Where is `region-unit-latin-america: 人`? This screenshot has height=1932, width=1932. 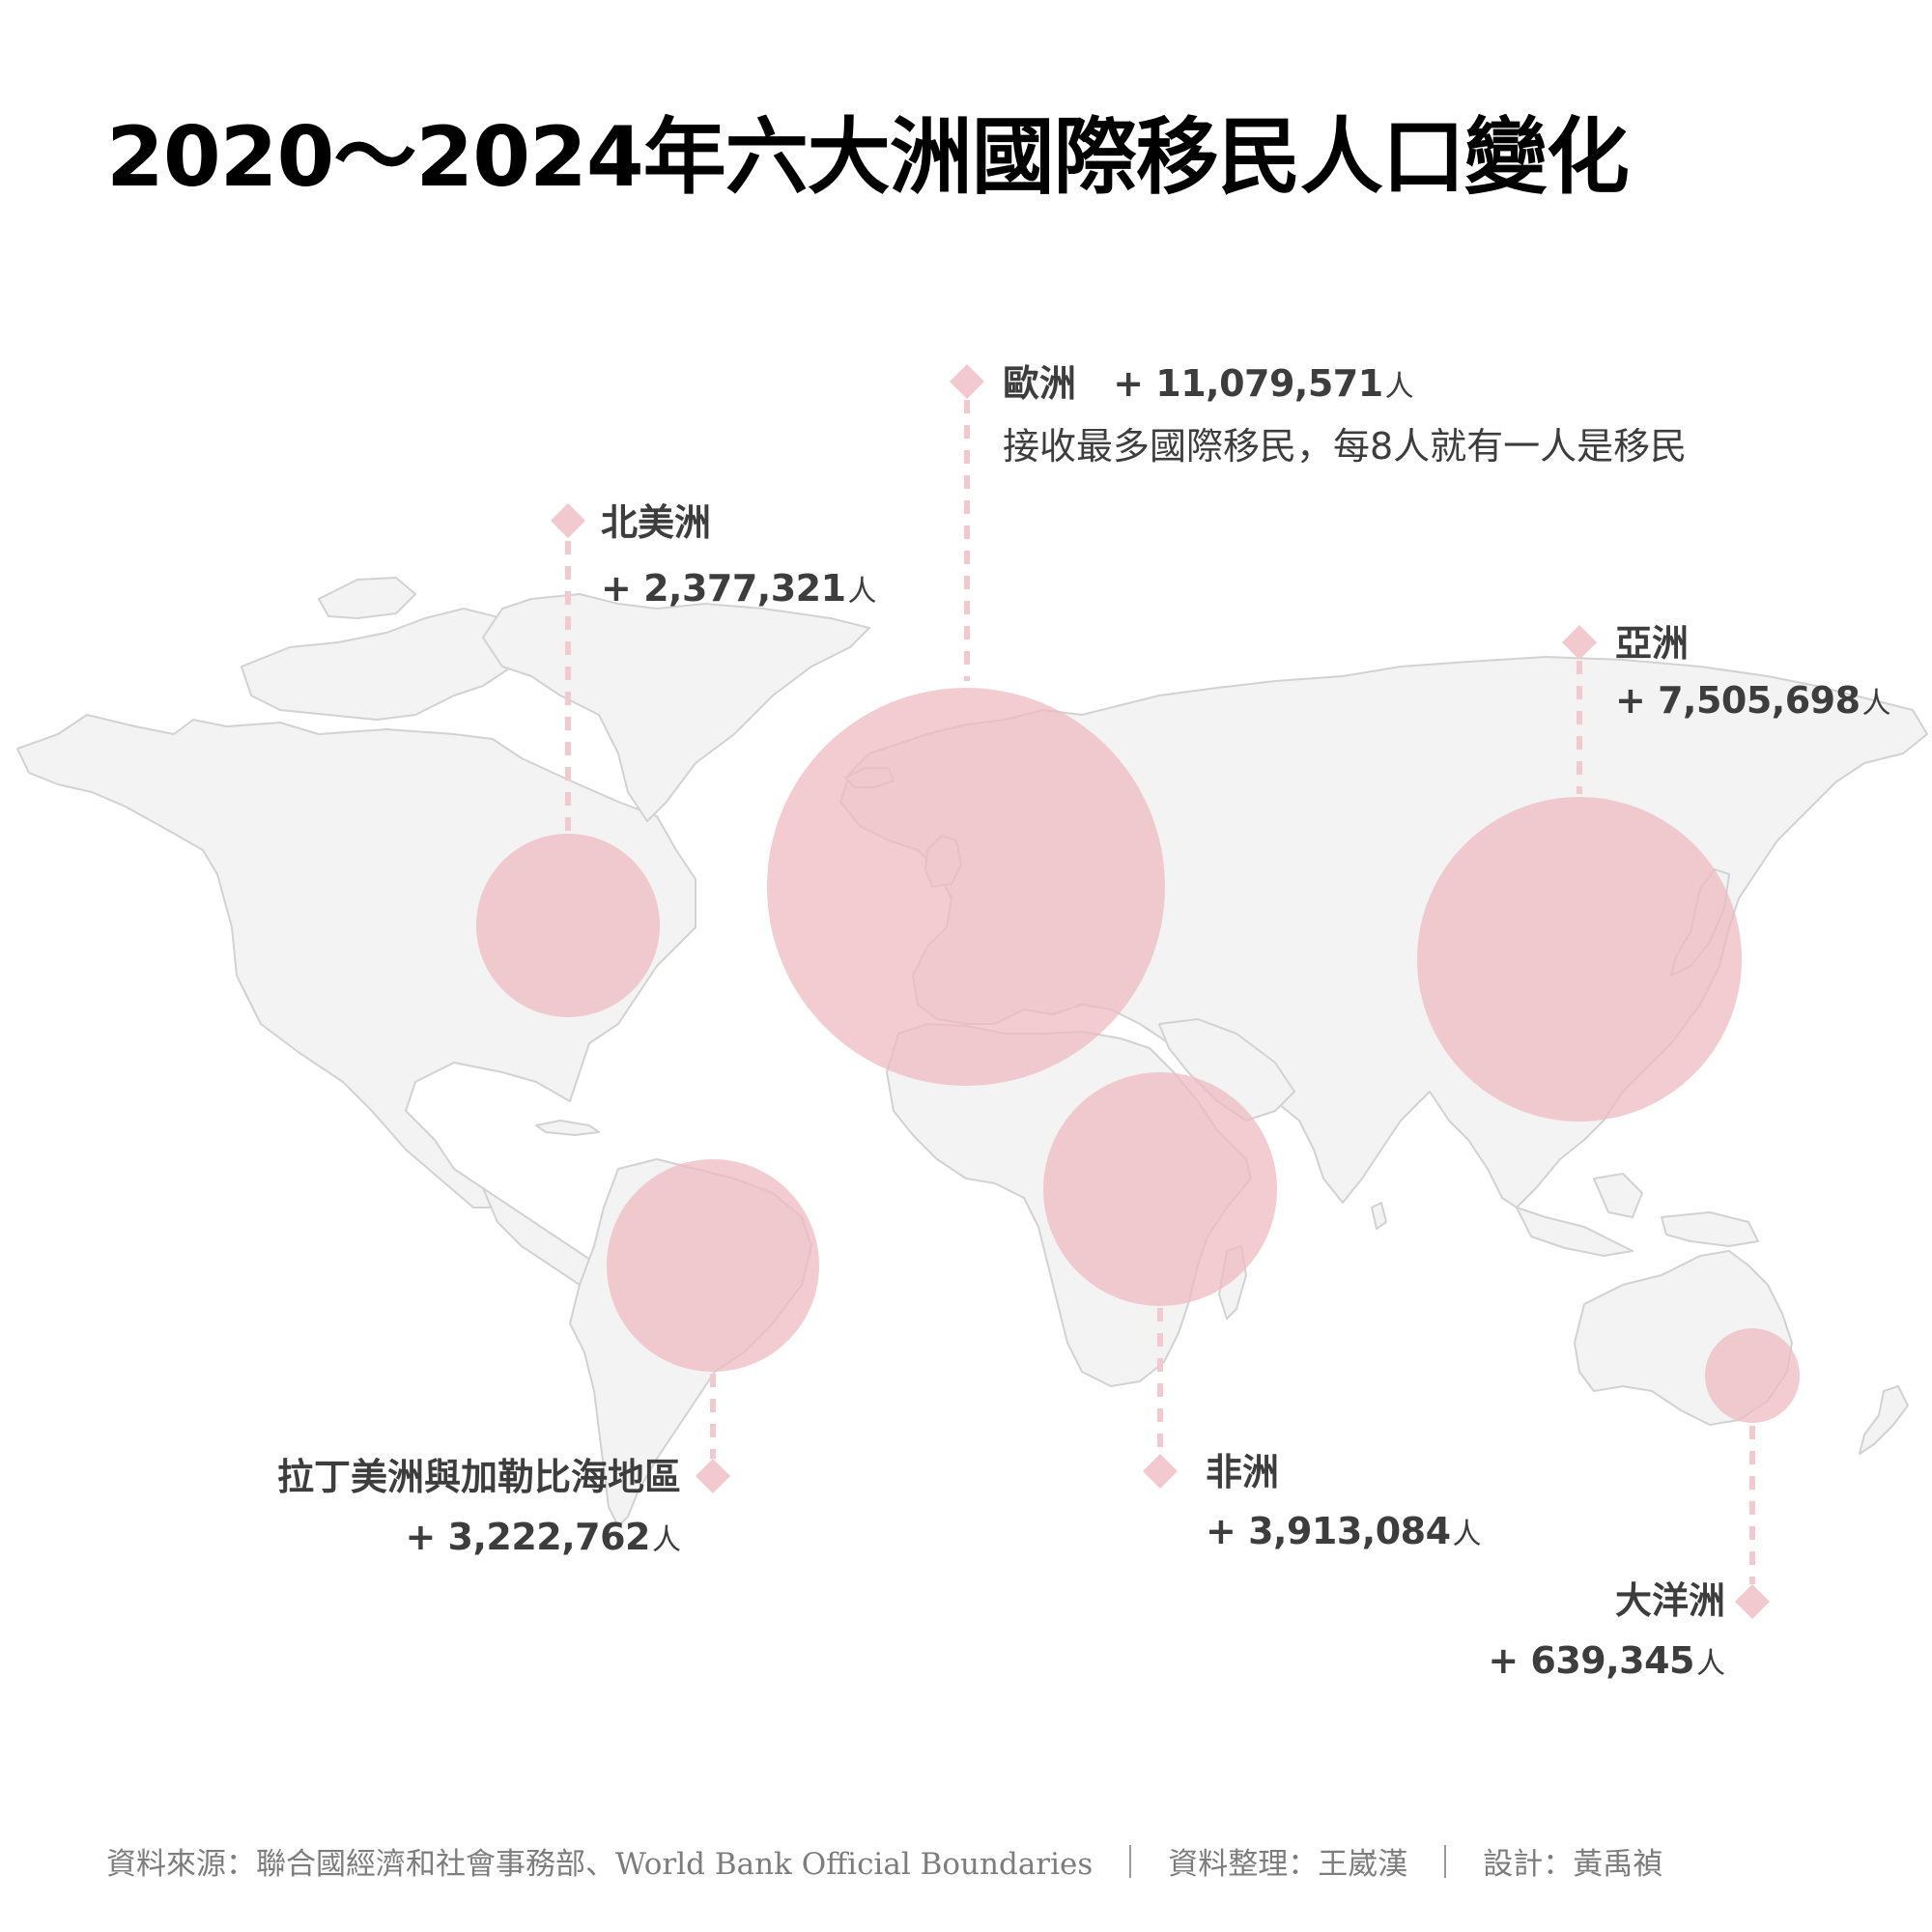
region-unit-latin-america: 人 is located at coordinates (666, 1540).